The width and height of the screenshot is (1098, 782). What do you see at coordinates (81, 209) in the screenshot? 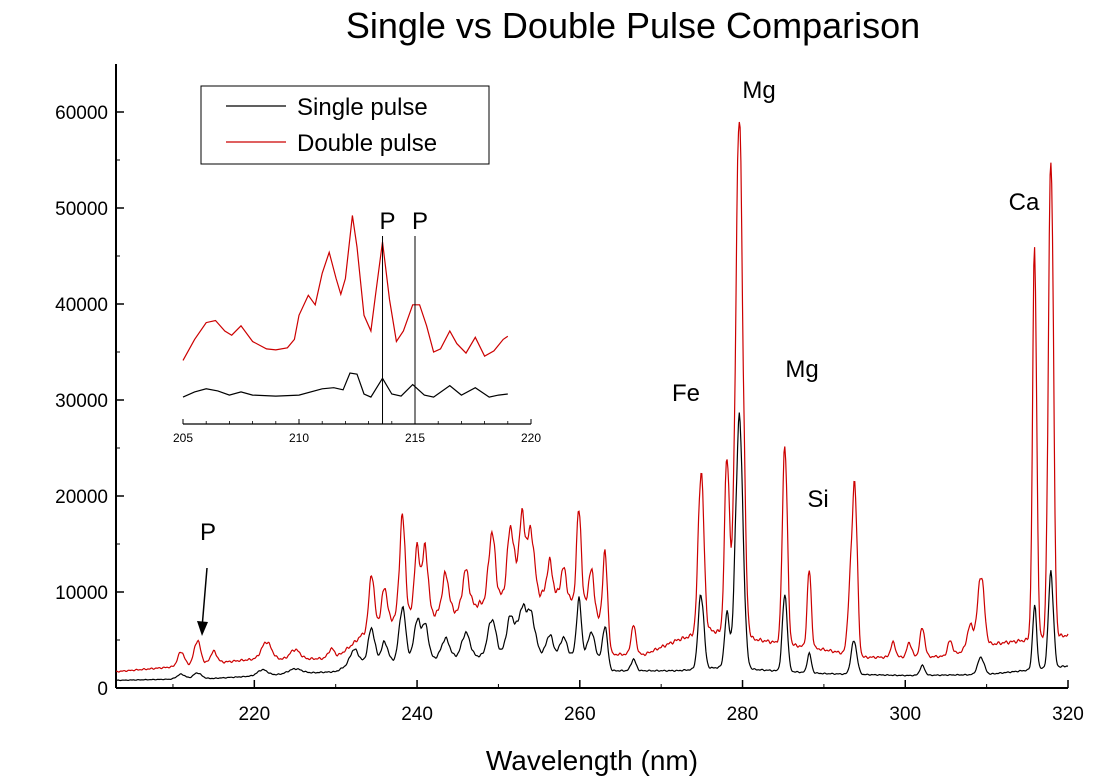
I see `y-tick-label: 50000` at bounding box center [81, 209].